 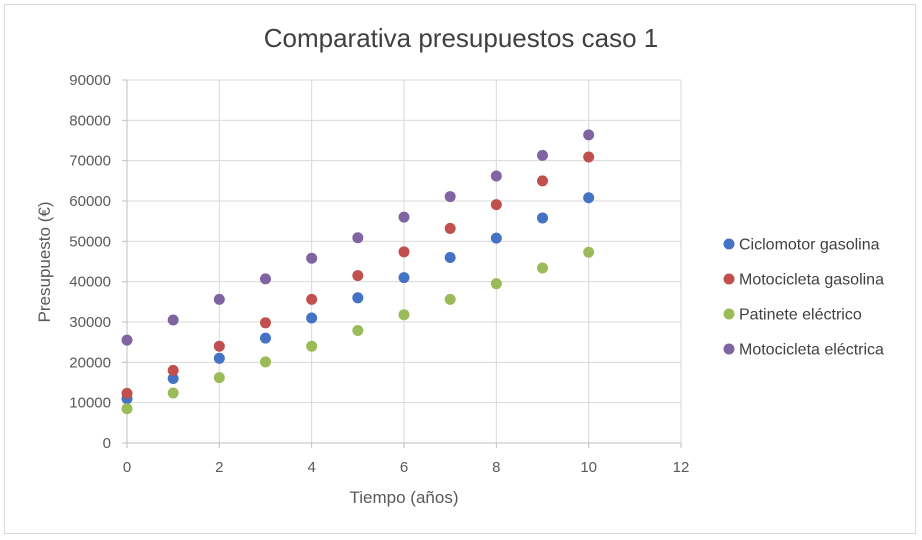 I want to click on chart-title: Comparativa presupuestos caso 1, so click(x=461, y=38).